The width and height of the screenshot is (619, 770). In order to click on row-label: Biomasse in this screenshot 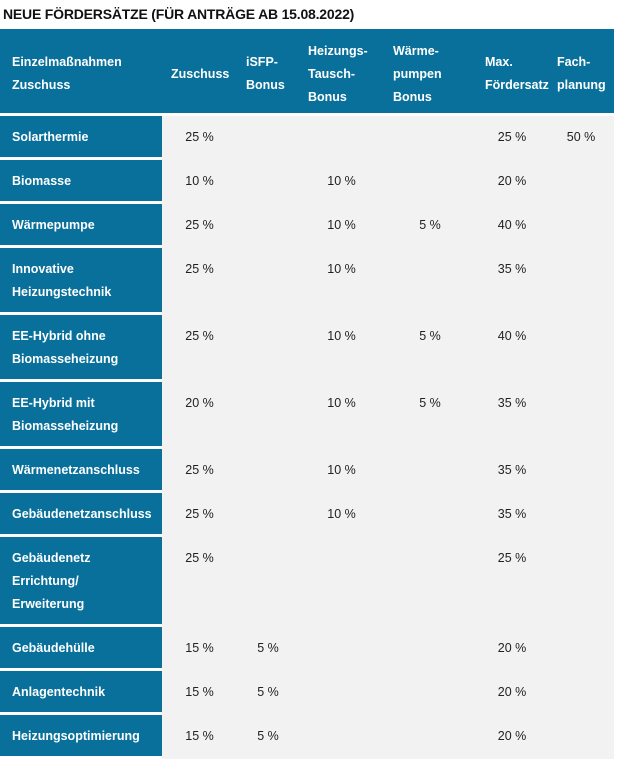, I will do `click(81, 181)`.